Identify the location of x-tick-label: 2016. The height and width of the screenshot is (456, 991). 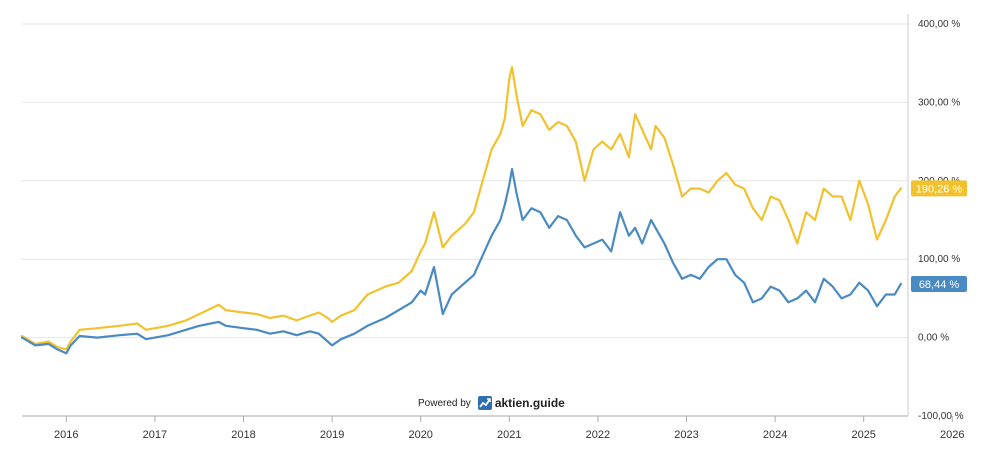
(66, 435).